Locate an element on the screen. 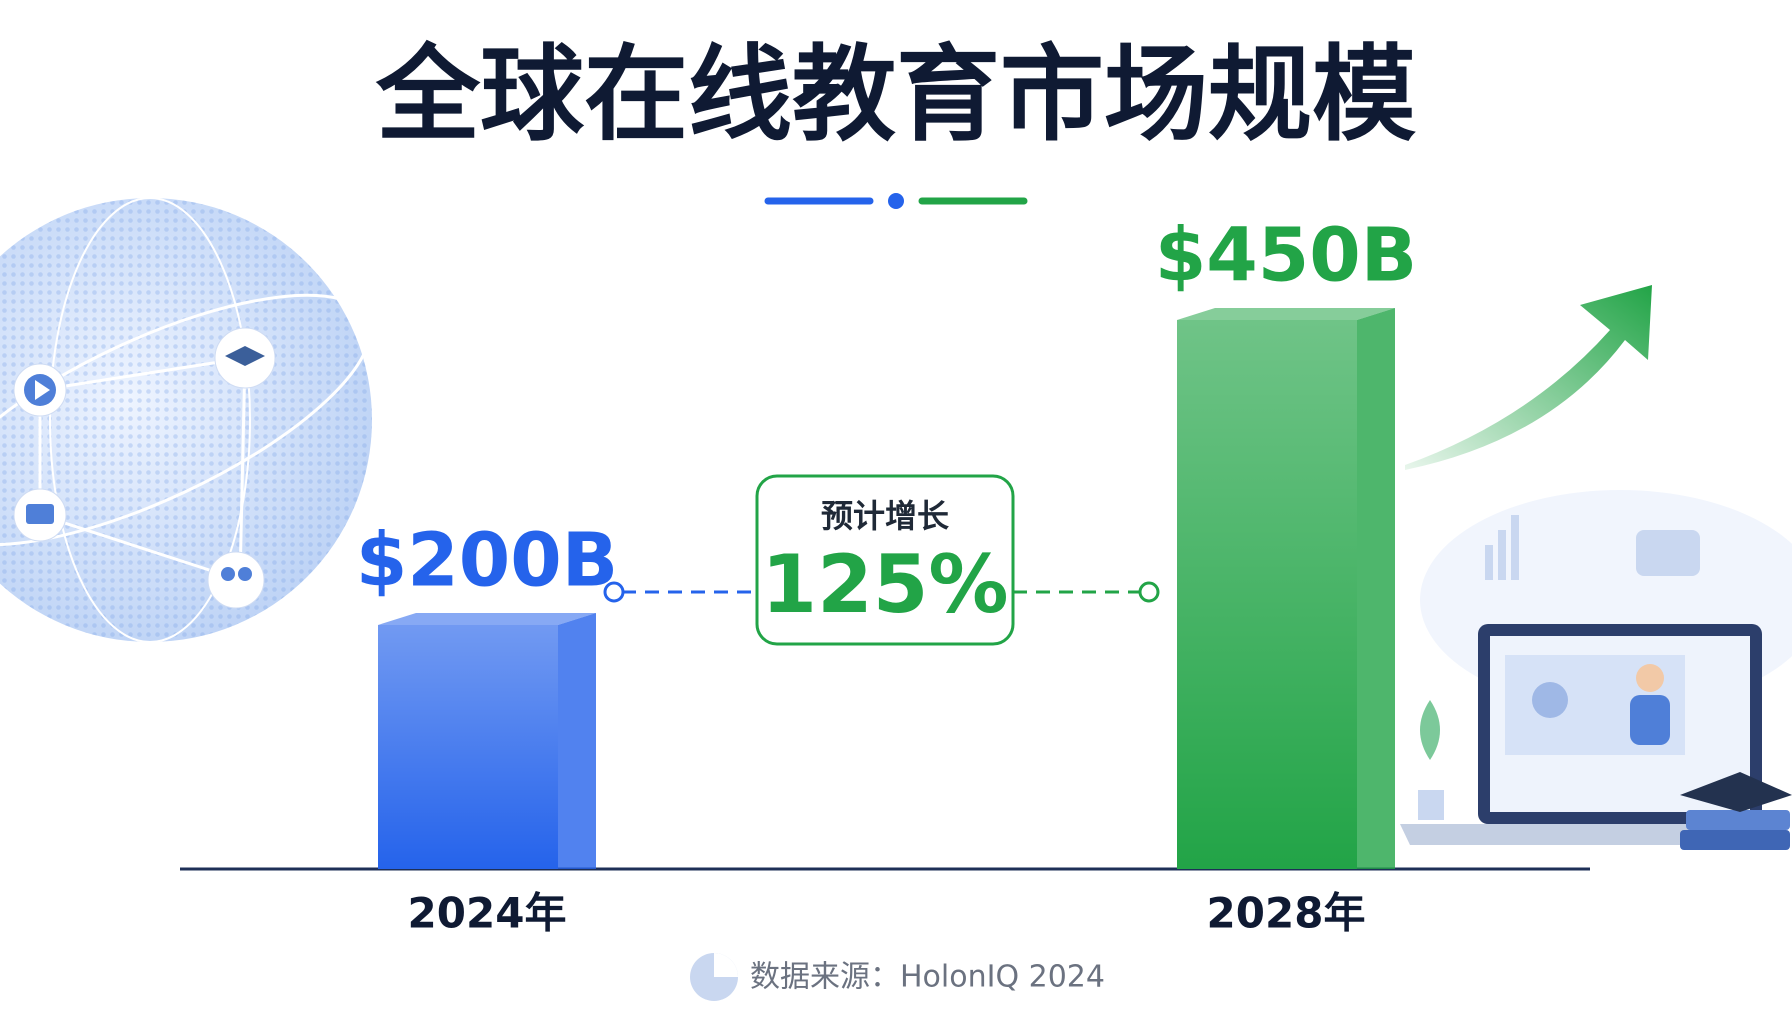  globe-illustration is located at coordinates (186, 420).